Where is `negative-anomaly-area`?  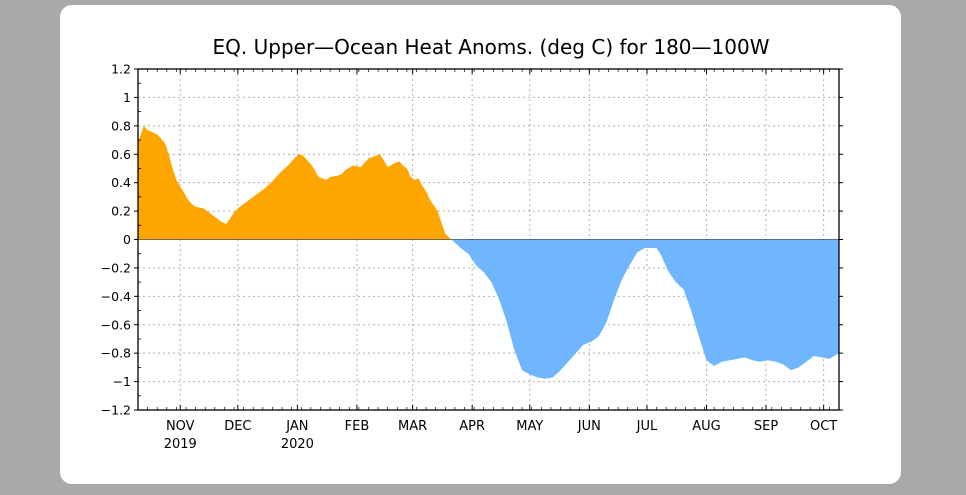 negative-anomaly-area is located at coordinates (645, 309).